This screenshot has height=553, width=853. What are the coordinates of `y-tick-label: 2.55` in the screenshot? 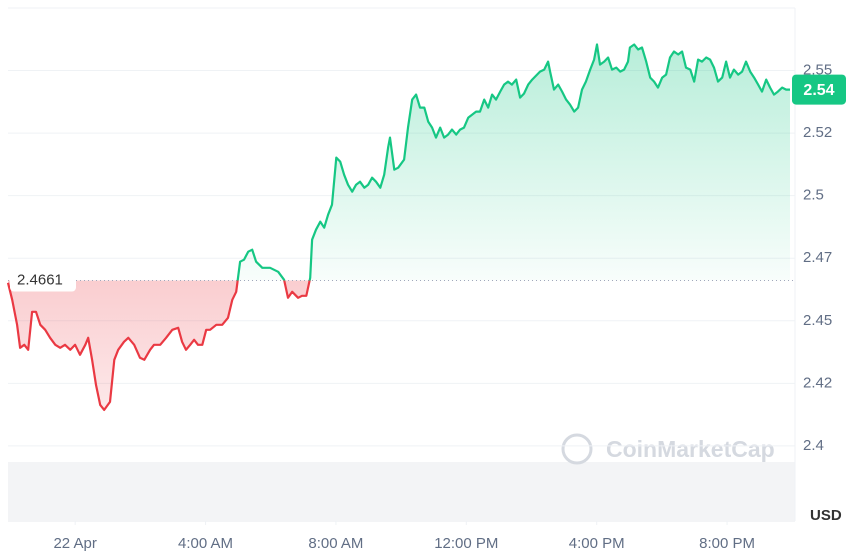 It's located at (817, 70).